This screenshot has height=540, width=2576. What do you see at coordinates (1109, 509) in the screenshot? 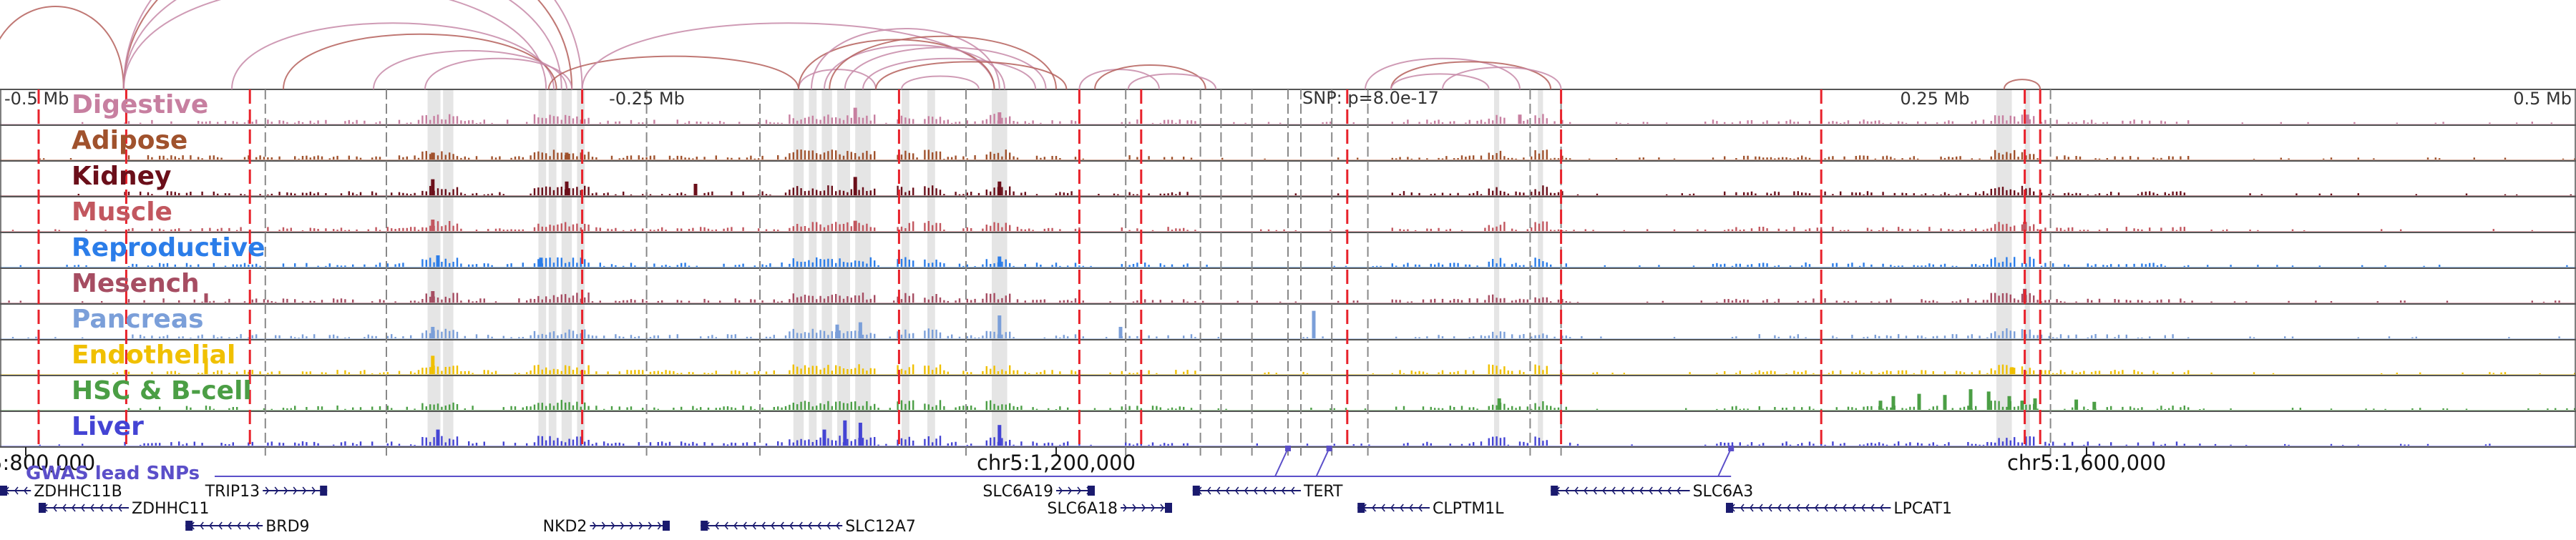
I see `gene-slc6a18: SLC6A18` at bounding box center [1109, 509].